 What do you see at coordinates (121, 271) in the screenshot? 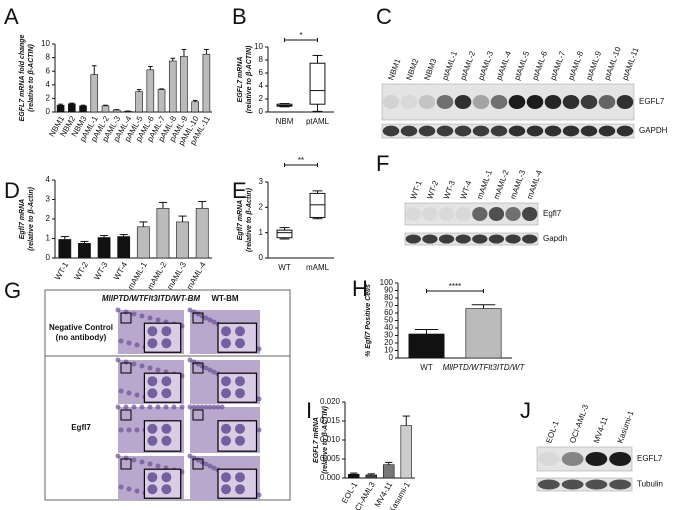
I see `x-tick-label: WT-4` at bounding box center [121, 271].